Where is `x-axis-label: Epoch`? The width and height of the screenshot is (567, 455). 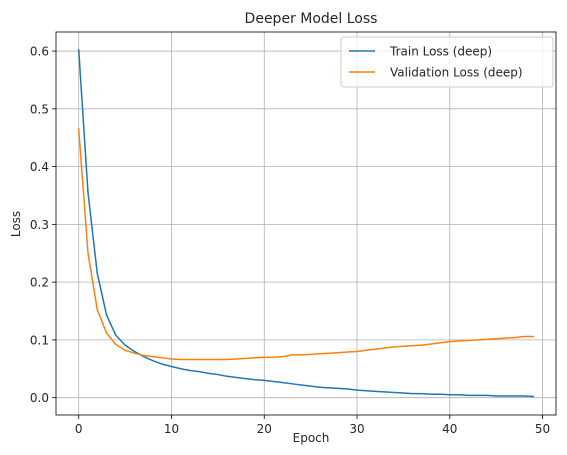 x-axis-label: Epoch is located at coordinates (311, 438).